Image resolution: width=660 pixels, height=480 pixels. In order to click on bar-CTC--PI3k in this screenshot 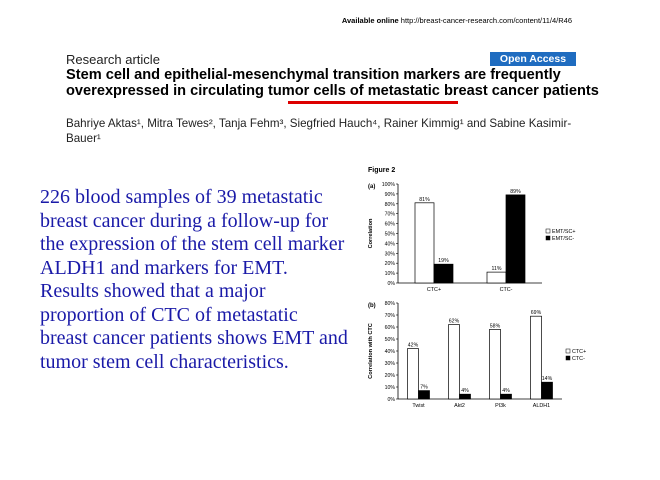, I will do `click(506, 396)`.